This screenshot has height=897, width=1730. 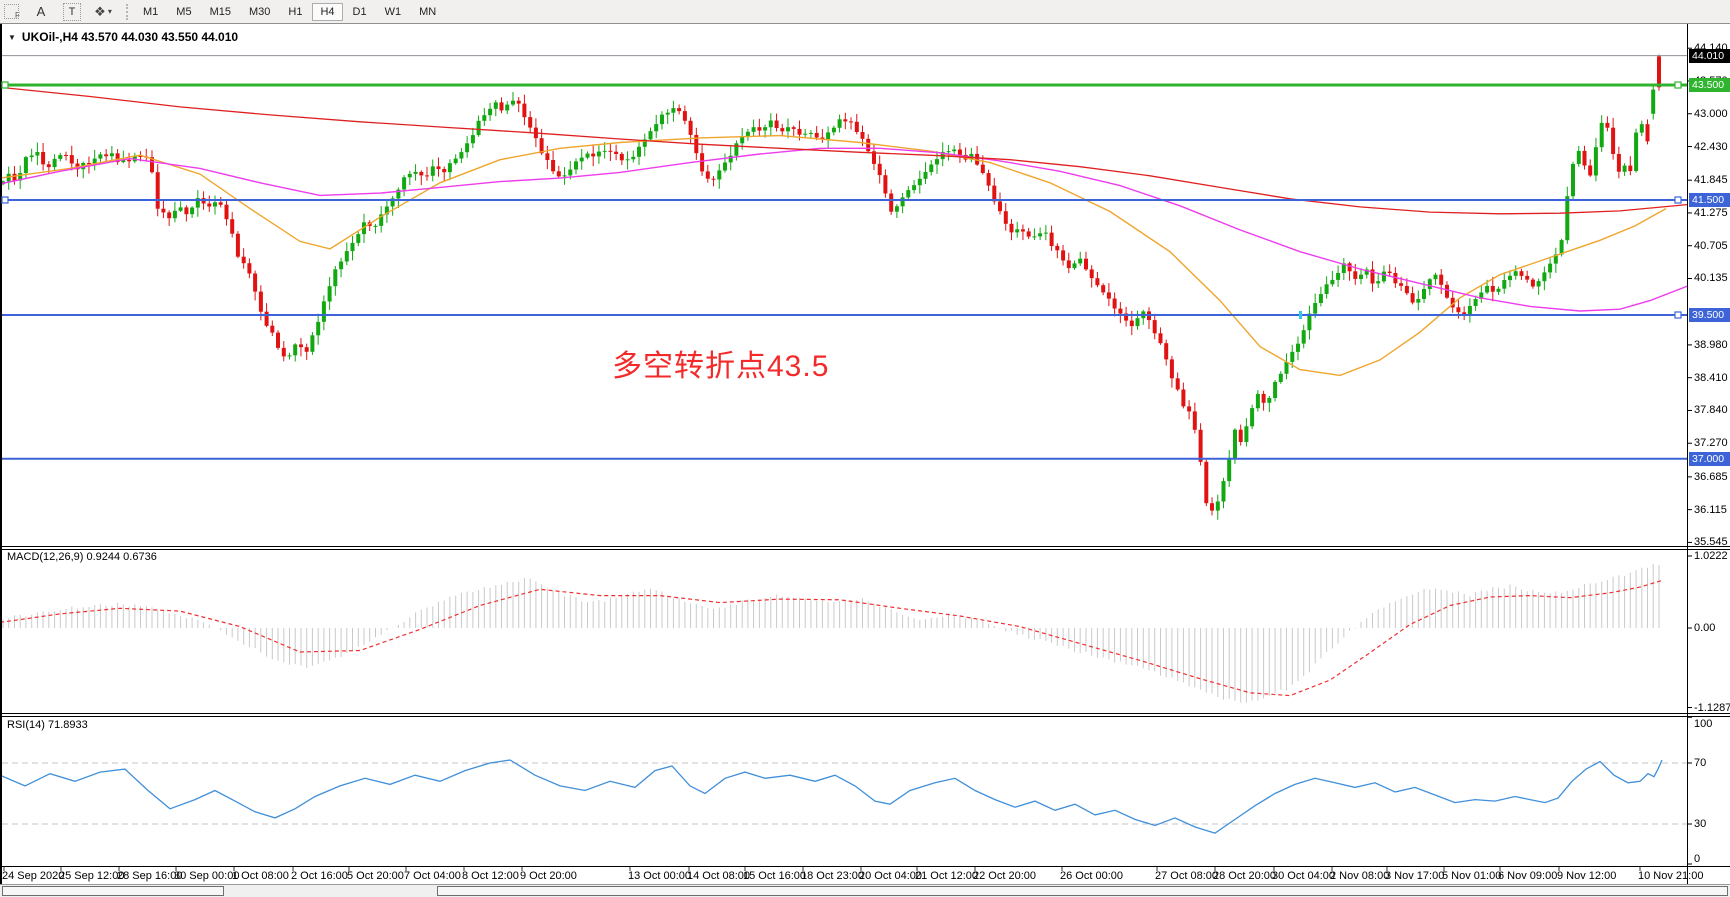 I want to click on rsi-line, so click(x=832, y=796).